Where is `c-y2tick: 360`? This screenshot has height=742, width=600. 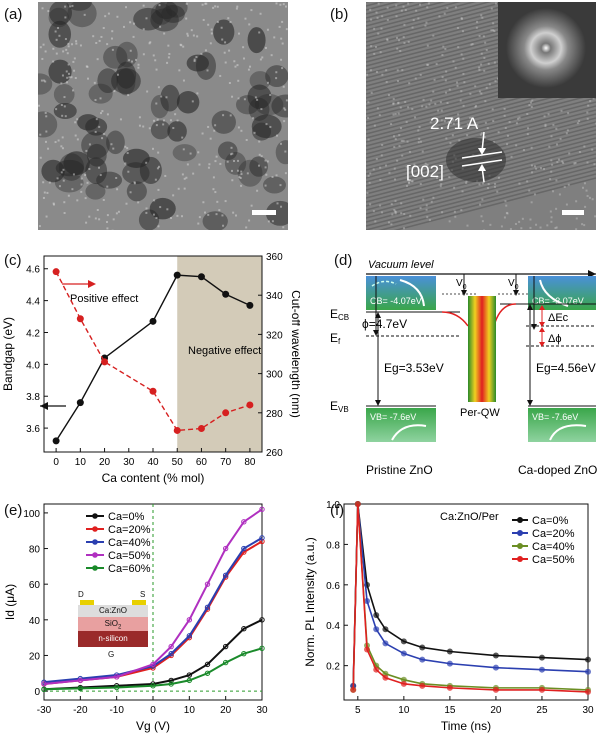 c-y2tick: 360 is located at coordinates (274, 257).